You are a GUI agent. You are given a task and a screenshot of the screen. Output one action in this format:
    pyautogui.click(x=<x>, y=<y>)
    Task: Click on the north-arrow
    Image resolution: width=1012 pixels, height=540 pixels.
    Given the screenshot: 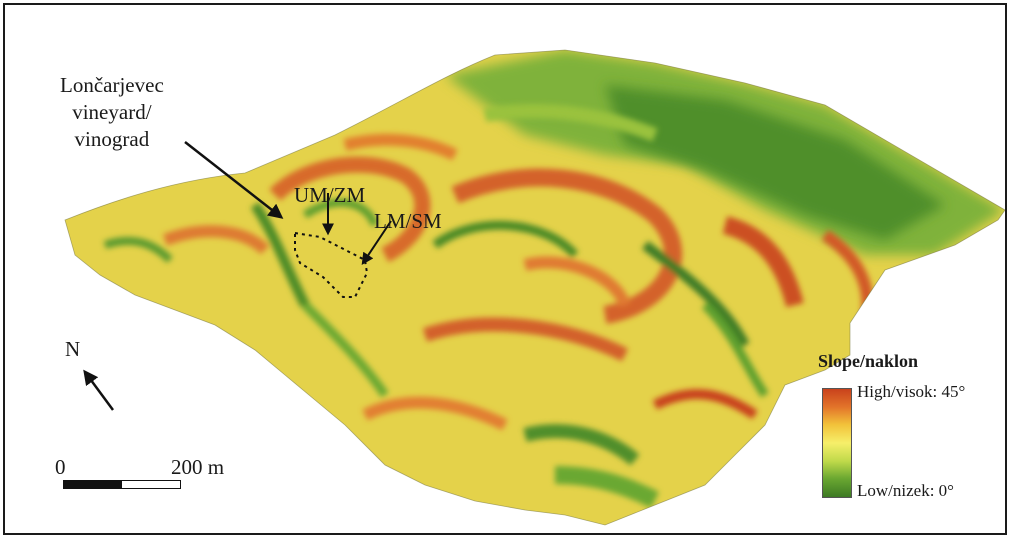 What is the action you would take?
    pyautogui.click(x=99, y=390)
    